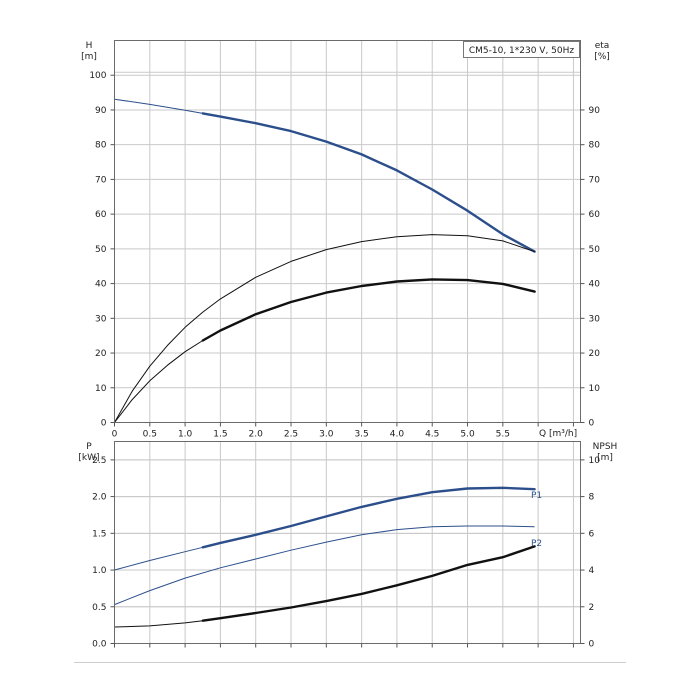 The height and width of the screenshot is (700, 700). Describe the element at coordinates (536, 496) in the screenshot. I see `series-label-p1: P1` at that location.